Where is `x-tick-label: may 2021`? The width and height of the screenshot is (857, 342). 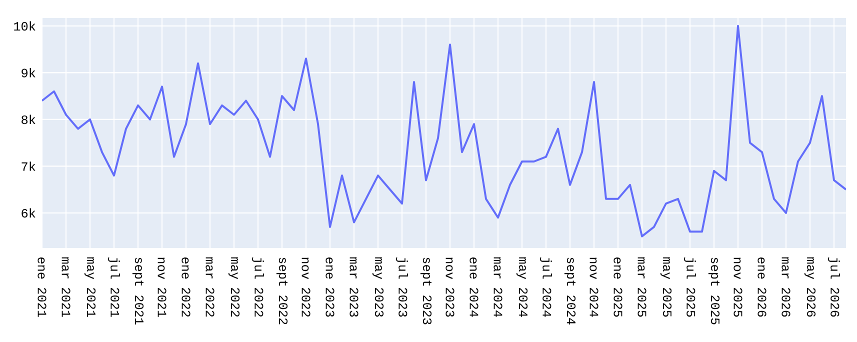
x-tick-label: may 2021 is located at coordinates (90, 287).